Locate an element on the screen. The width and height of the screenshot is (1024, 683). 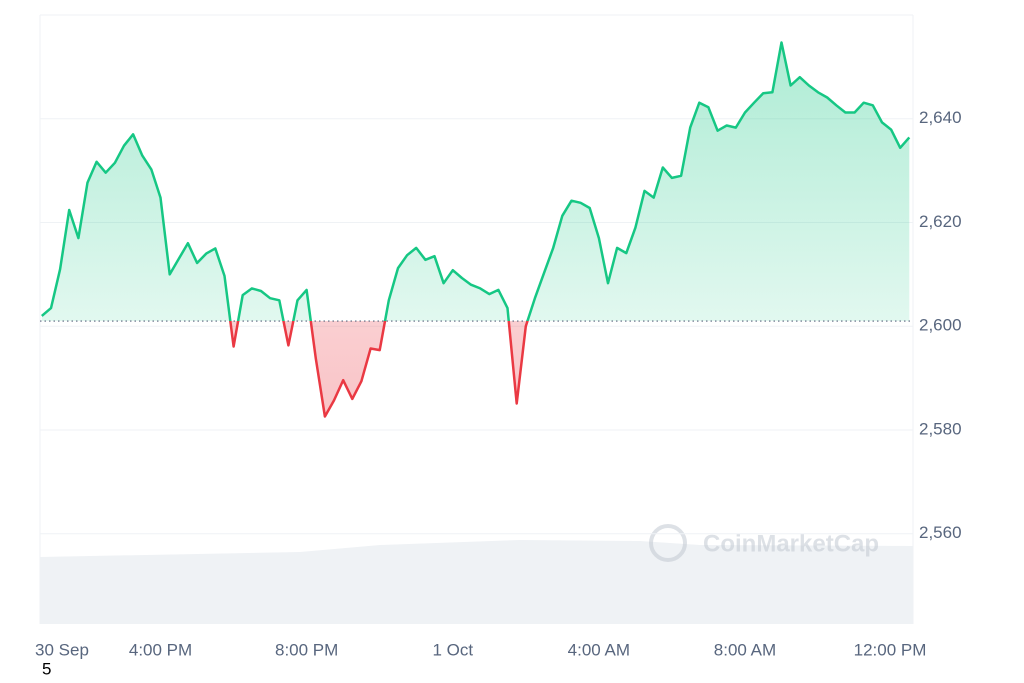
area-below is located at coordinates (379, 369).